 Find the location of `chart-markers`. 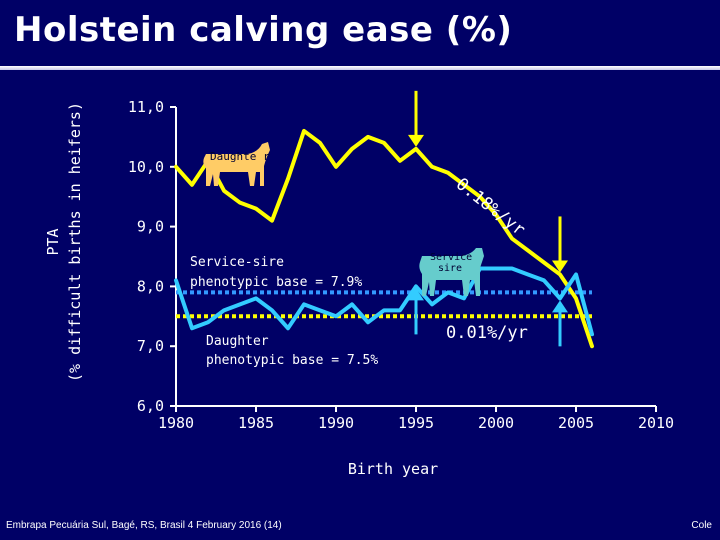

chart-markers is located at coordinates (488, 218).